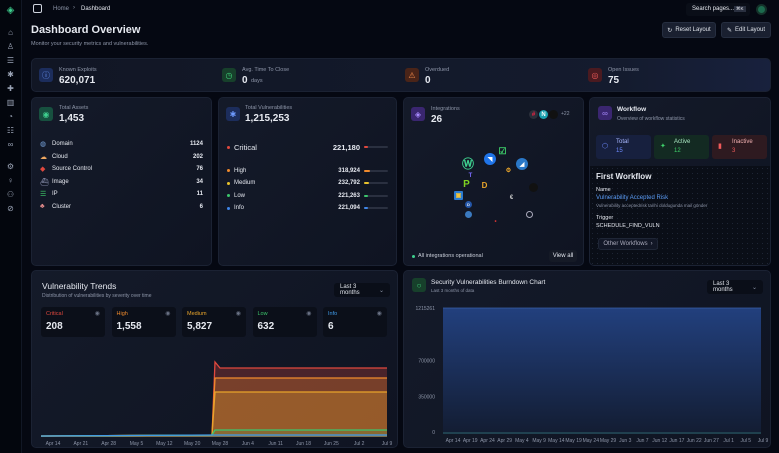 This screenshot has height=453, width=779. Describe the element at coordinates (284, 322) in the screenshot. I see `severity-stat-low: Low ◉ 632` at that location.